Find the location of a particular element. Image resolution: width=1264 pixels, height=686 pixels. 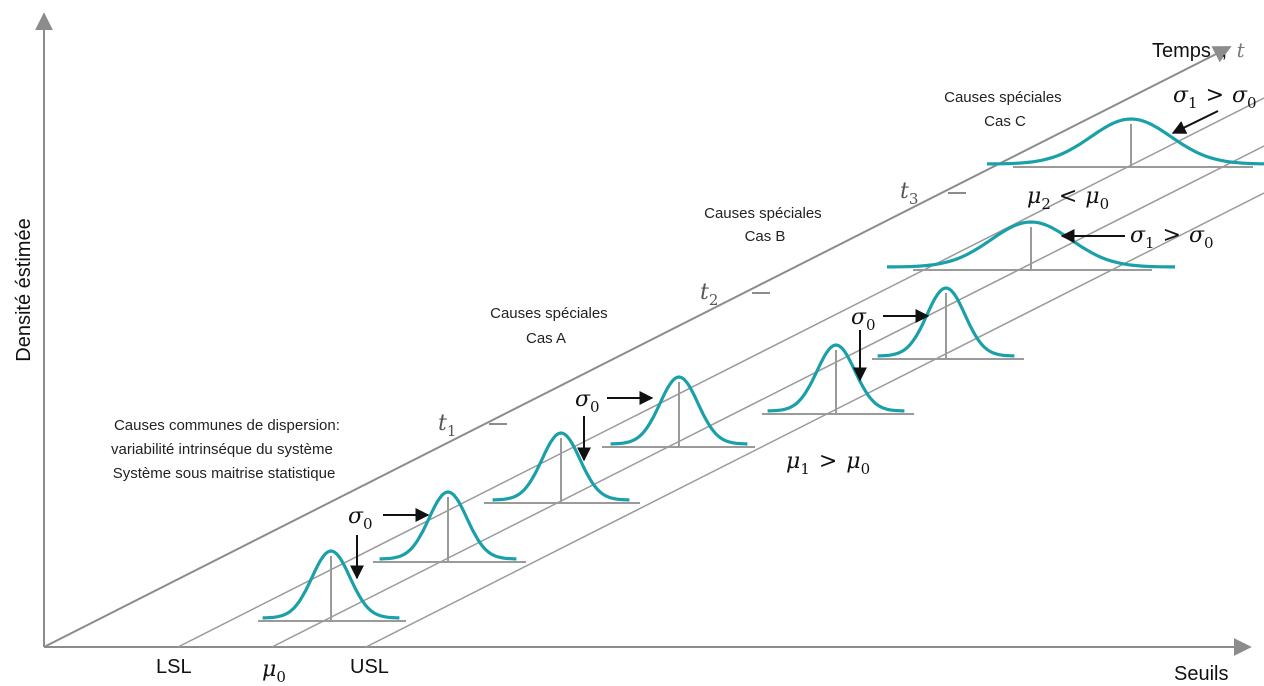

mean-shift-down-right-sub: 0 is located at coordinates (1105, 204).